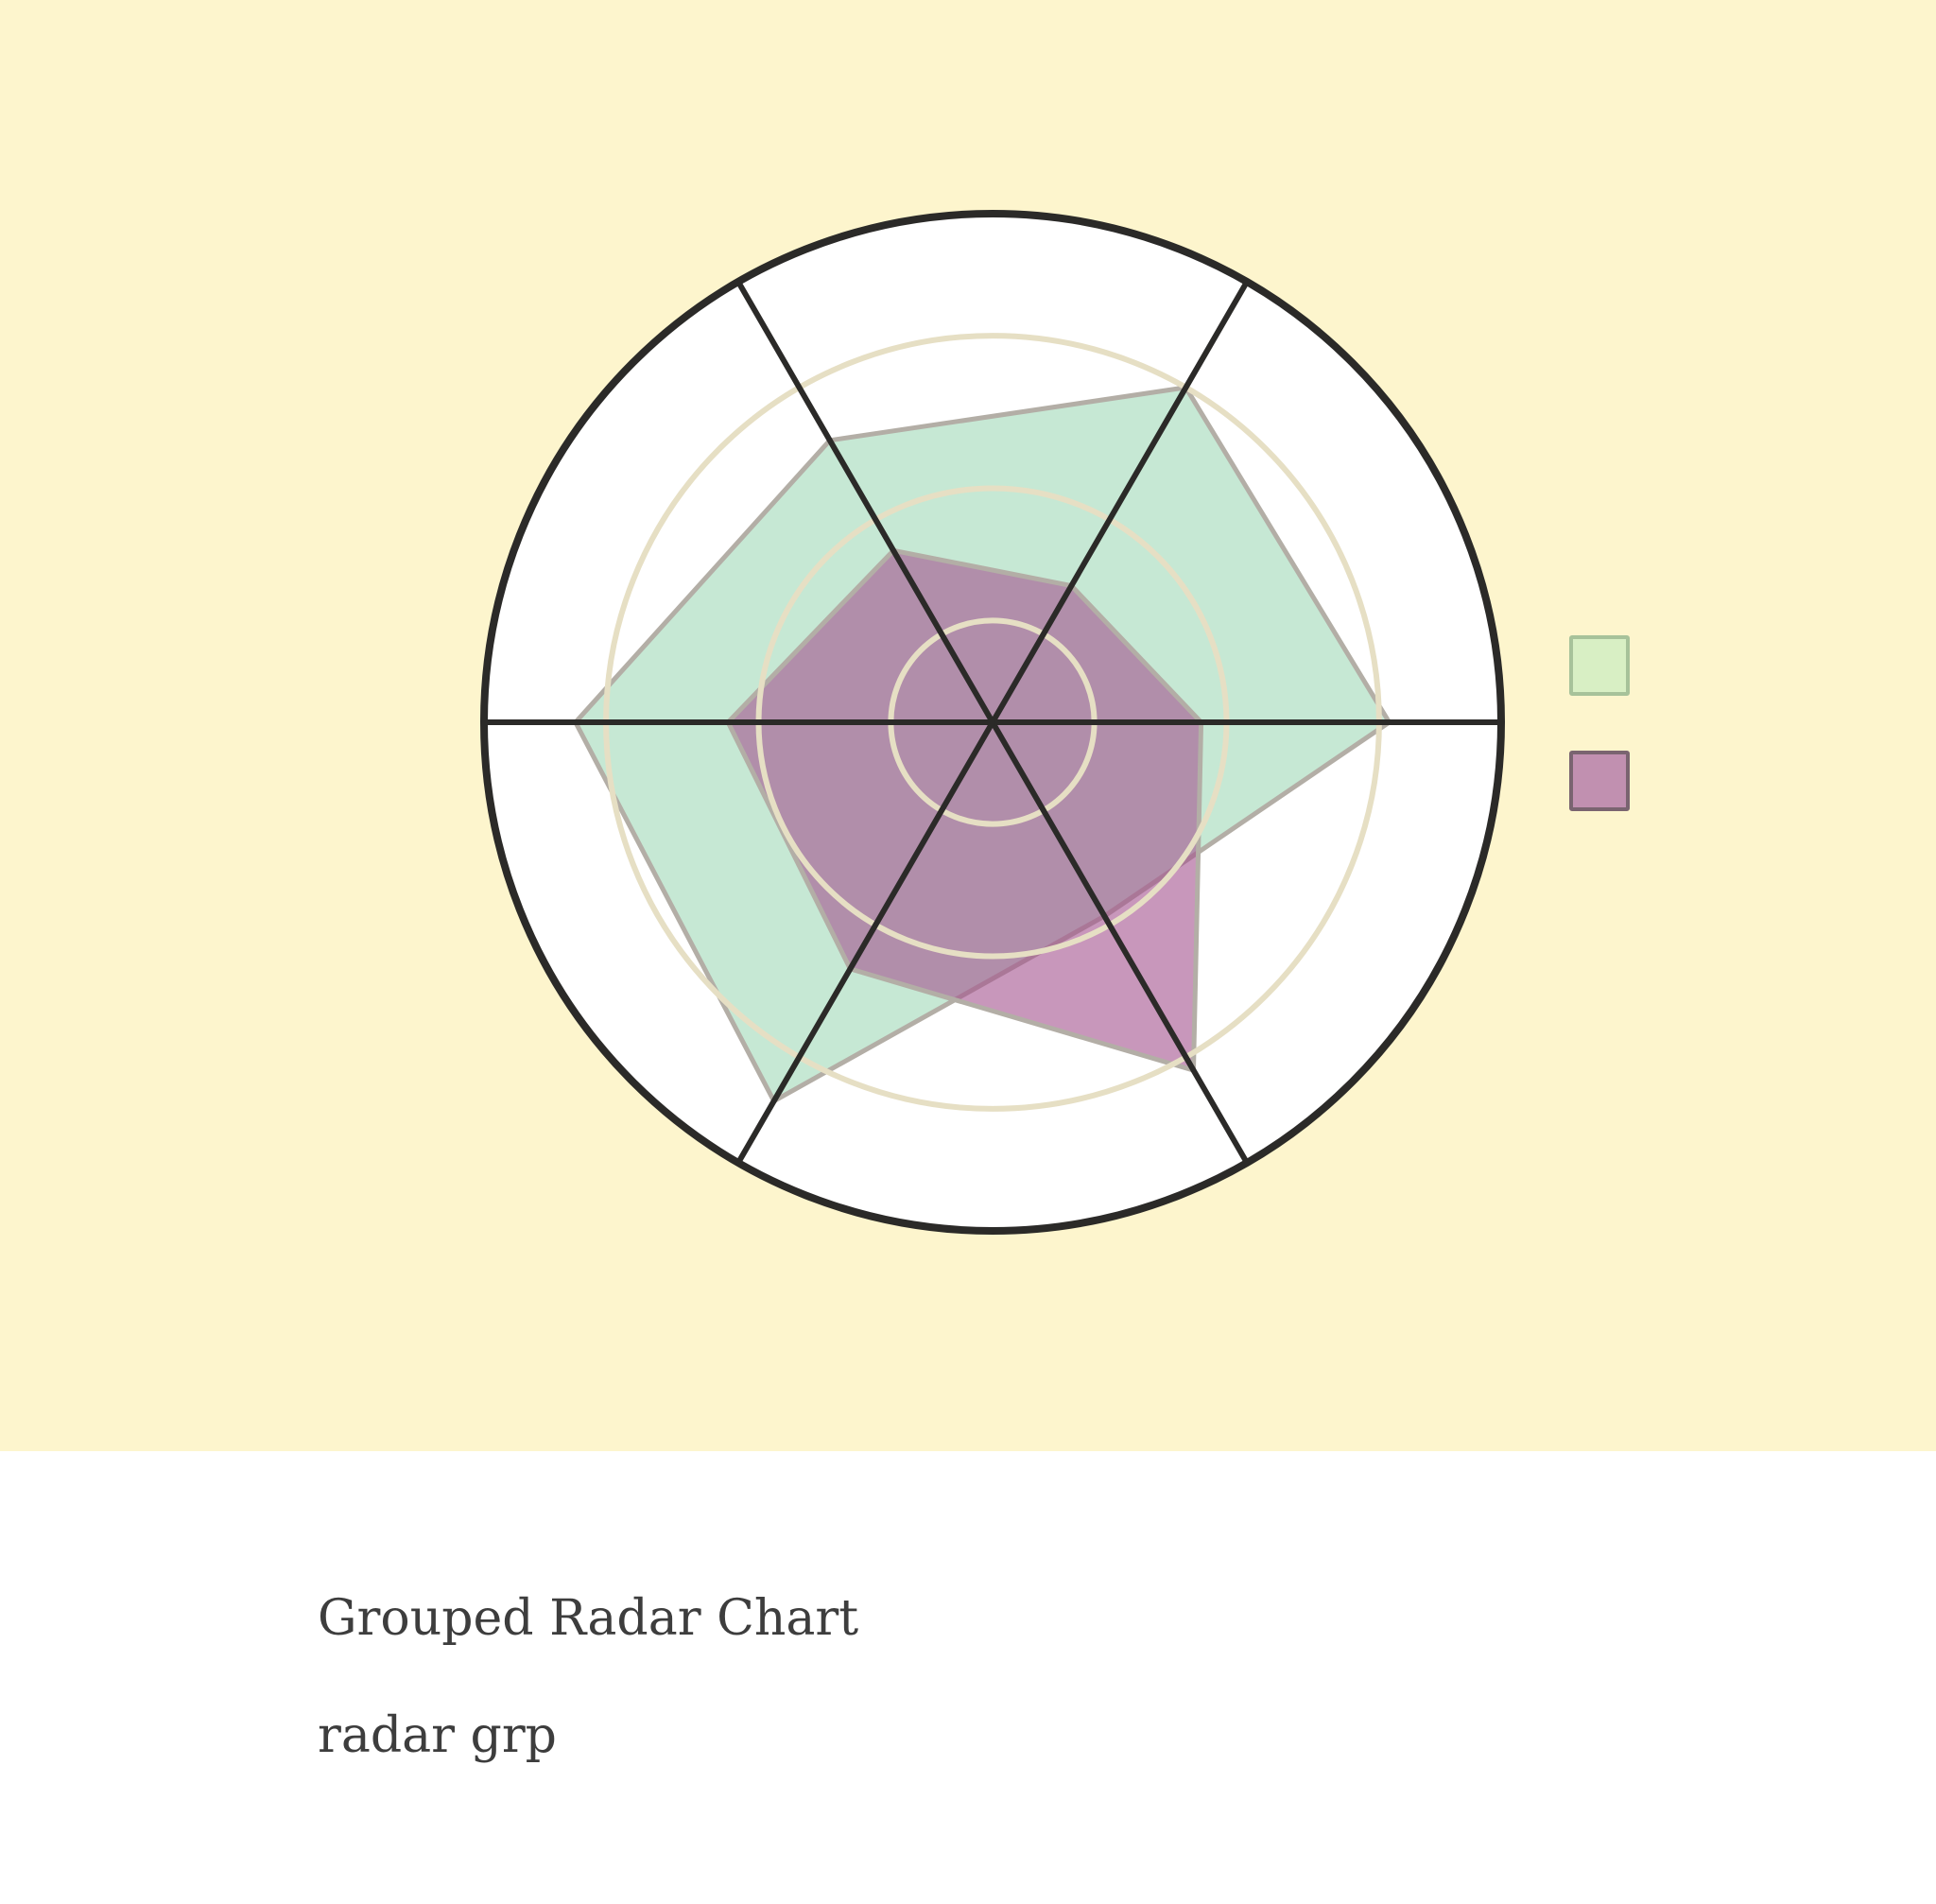  What do you see at coordinates (589, 1619) in the screenshot?
I see `chart-title: Grouped Radar Chart` at bounding box center [589, 1619].